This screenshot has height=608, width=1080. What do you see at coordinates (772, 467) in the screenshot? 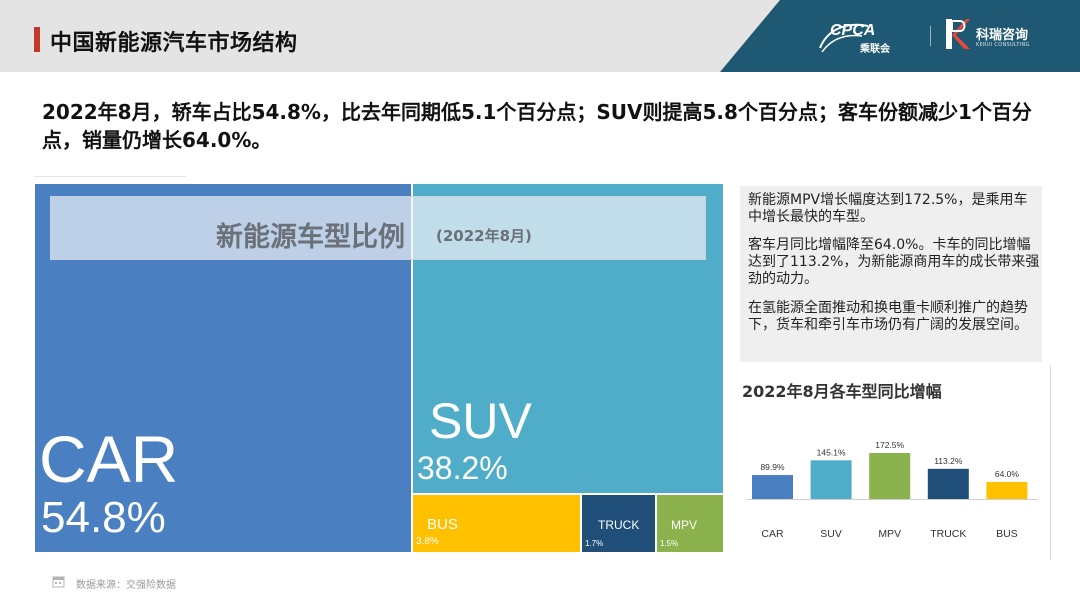
I see `bar-value-label-car: 89.9%` at bounding box center [772, 467].